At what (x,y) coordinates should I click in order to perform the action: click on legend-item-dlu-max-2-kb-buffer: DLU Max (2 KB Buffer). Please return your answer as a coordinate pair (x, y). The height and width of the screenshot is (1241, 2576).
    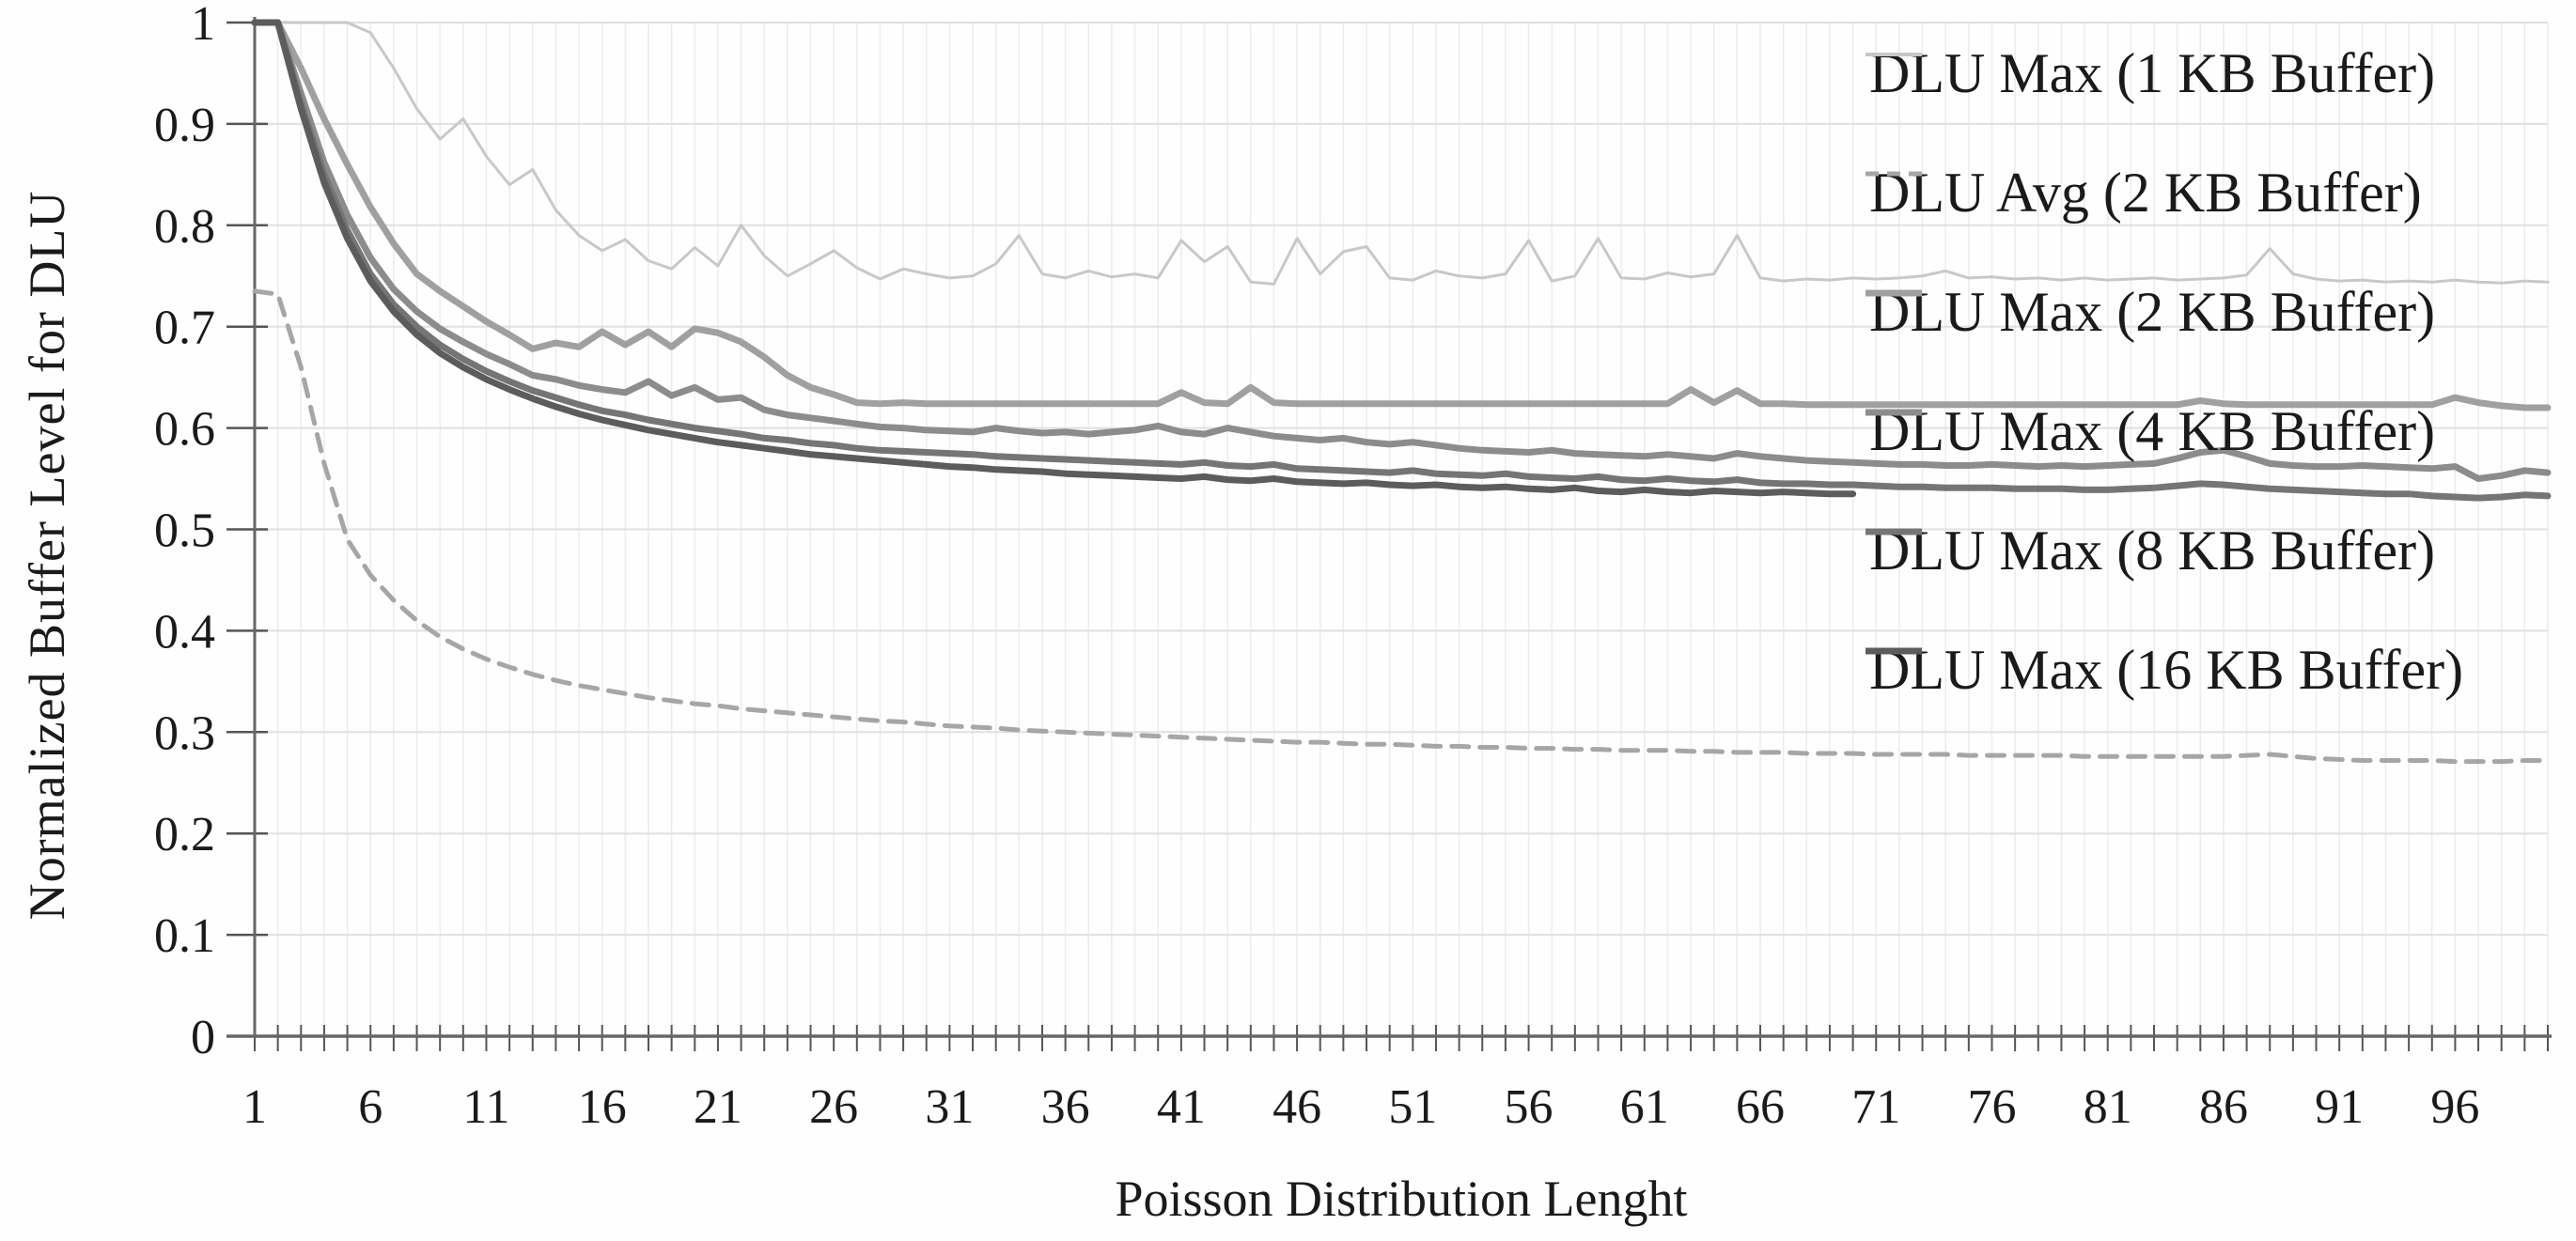
    Looking at the image, I should click on (2149, 312).